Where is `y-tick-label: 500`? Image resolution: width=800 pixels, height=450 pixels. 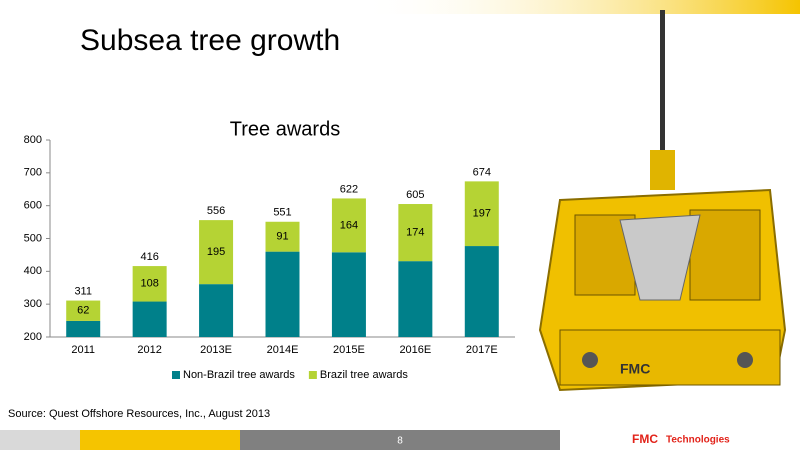
y-tick-label: 500 is located at coordinates (33, 238).